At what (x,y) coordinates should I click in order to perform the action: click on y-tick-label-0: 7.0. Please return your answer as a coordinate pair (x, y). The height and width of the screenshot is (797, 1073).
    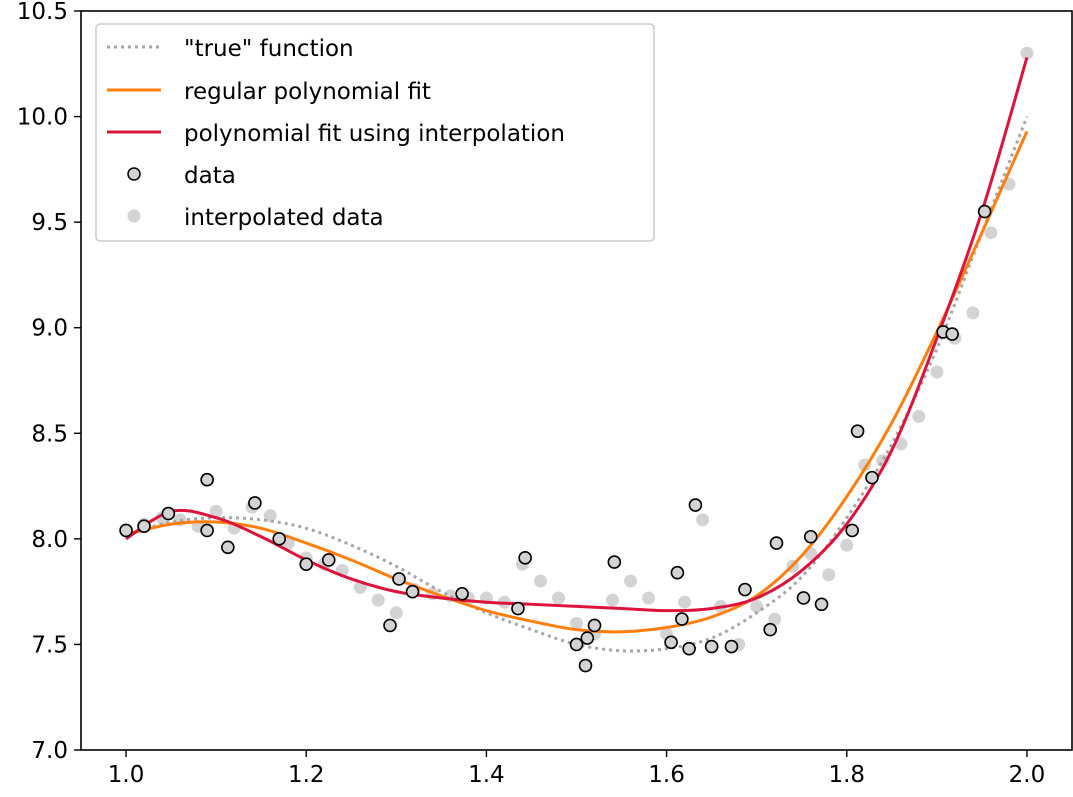
    Looking at the image, I should click on (49, 751).